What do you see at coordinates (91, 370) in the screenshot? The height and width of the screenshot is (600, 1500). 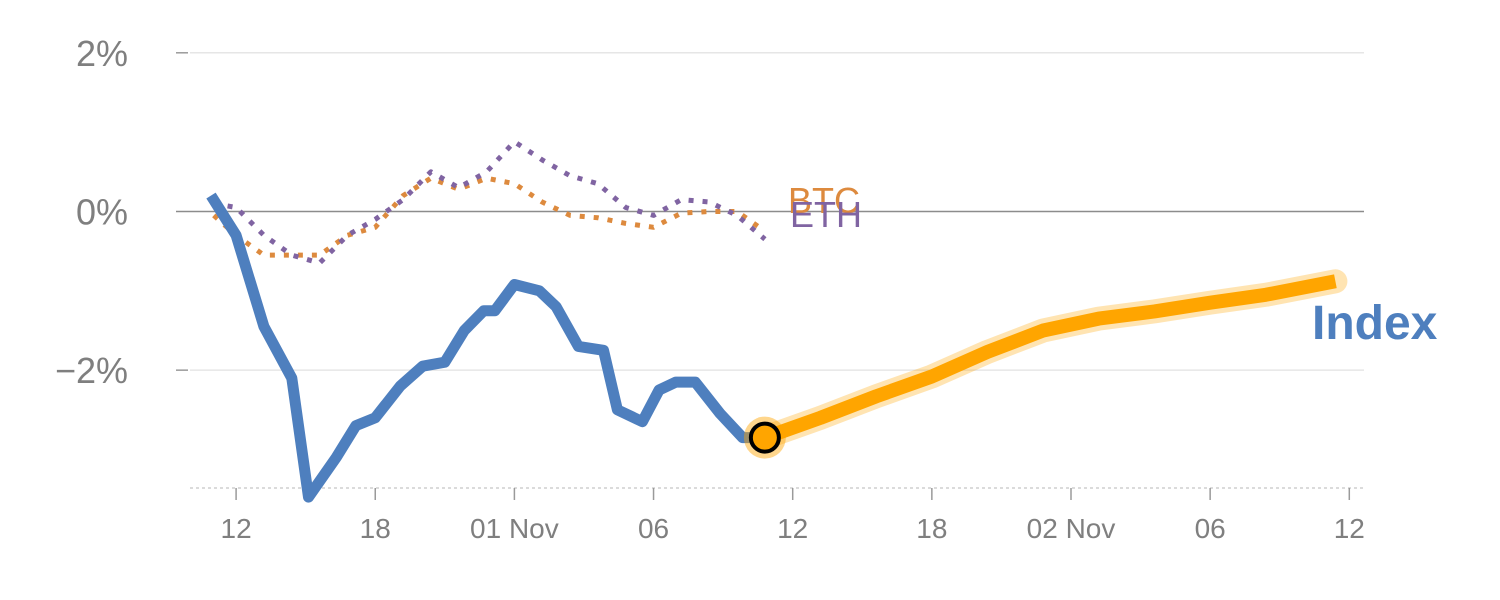 I see `y-tick-label: −2%` at bounding box center [91, 370].